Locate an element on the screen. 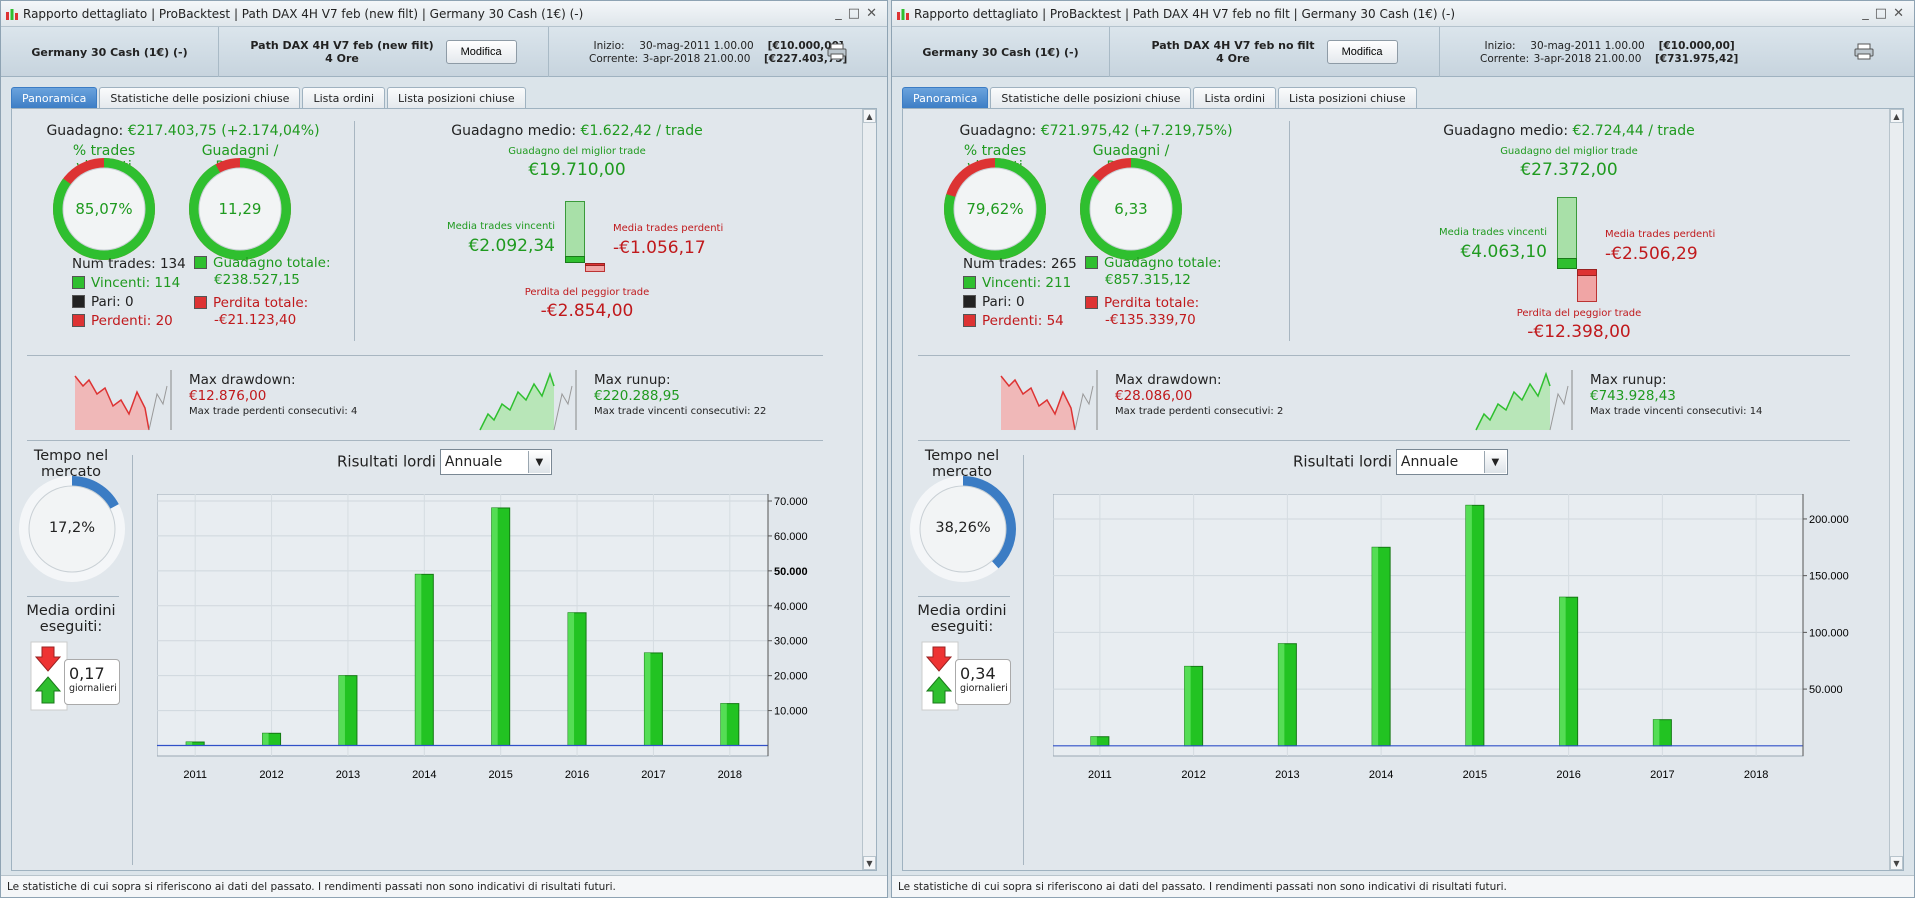  avg-gain-label: Guadagno medio: is located at coordinates (514, 131).